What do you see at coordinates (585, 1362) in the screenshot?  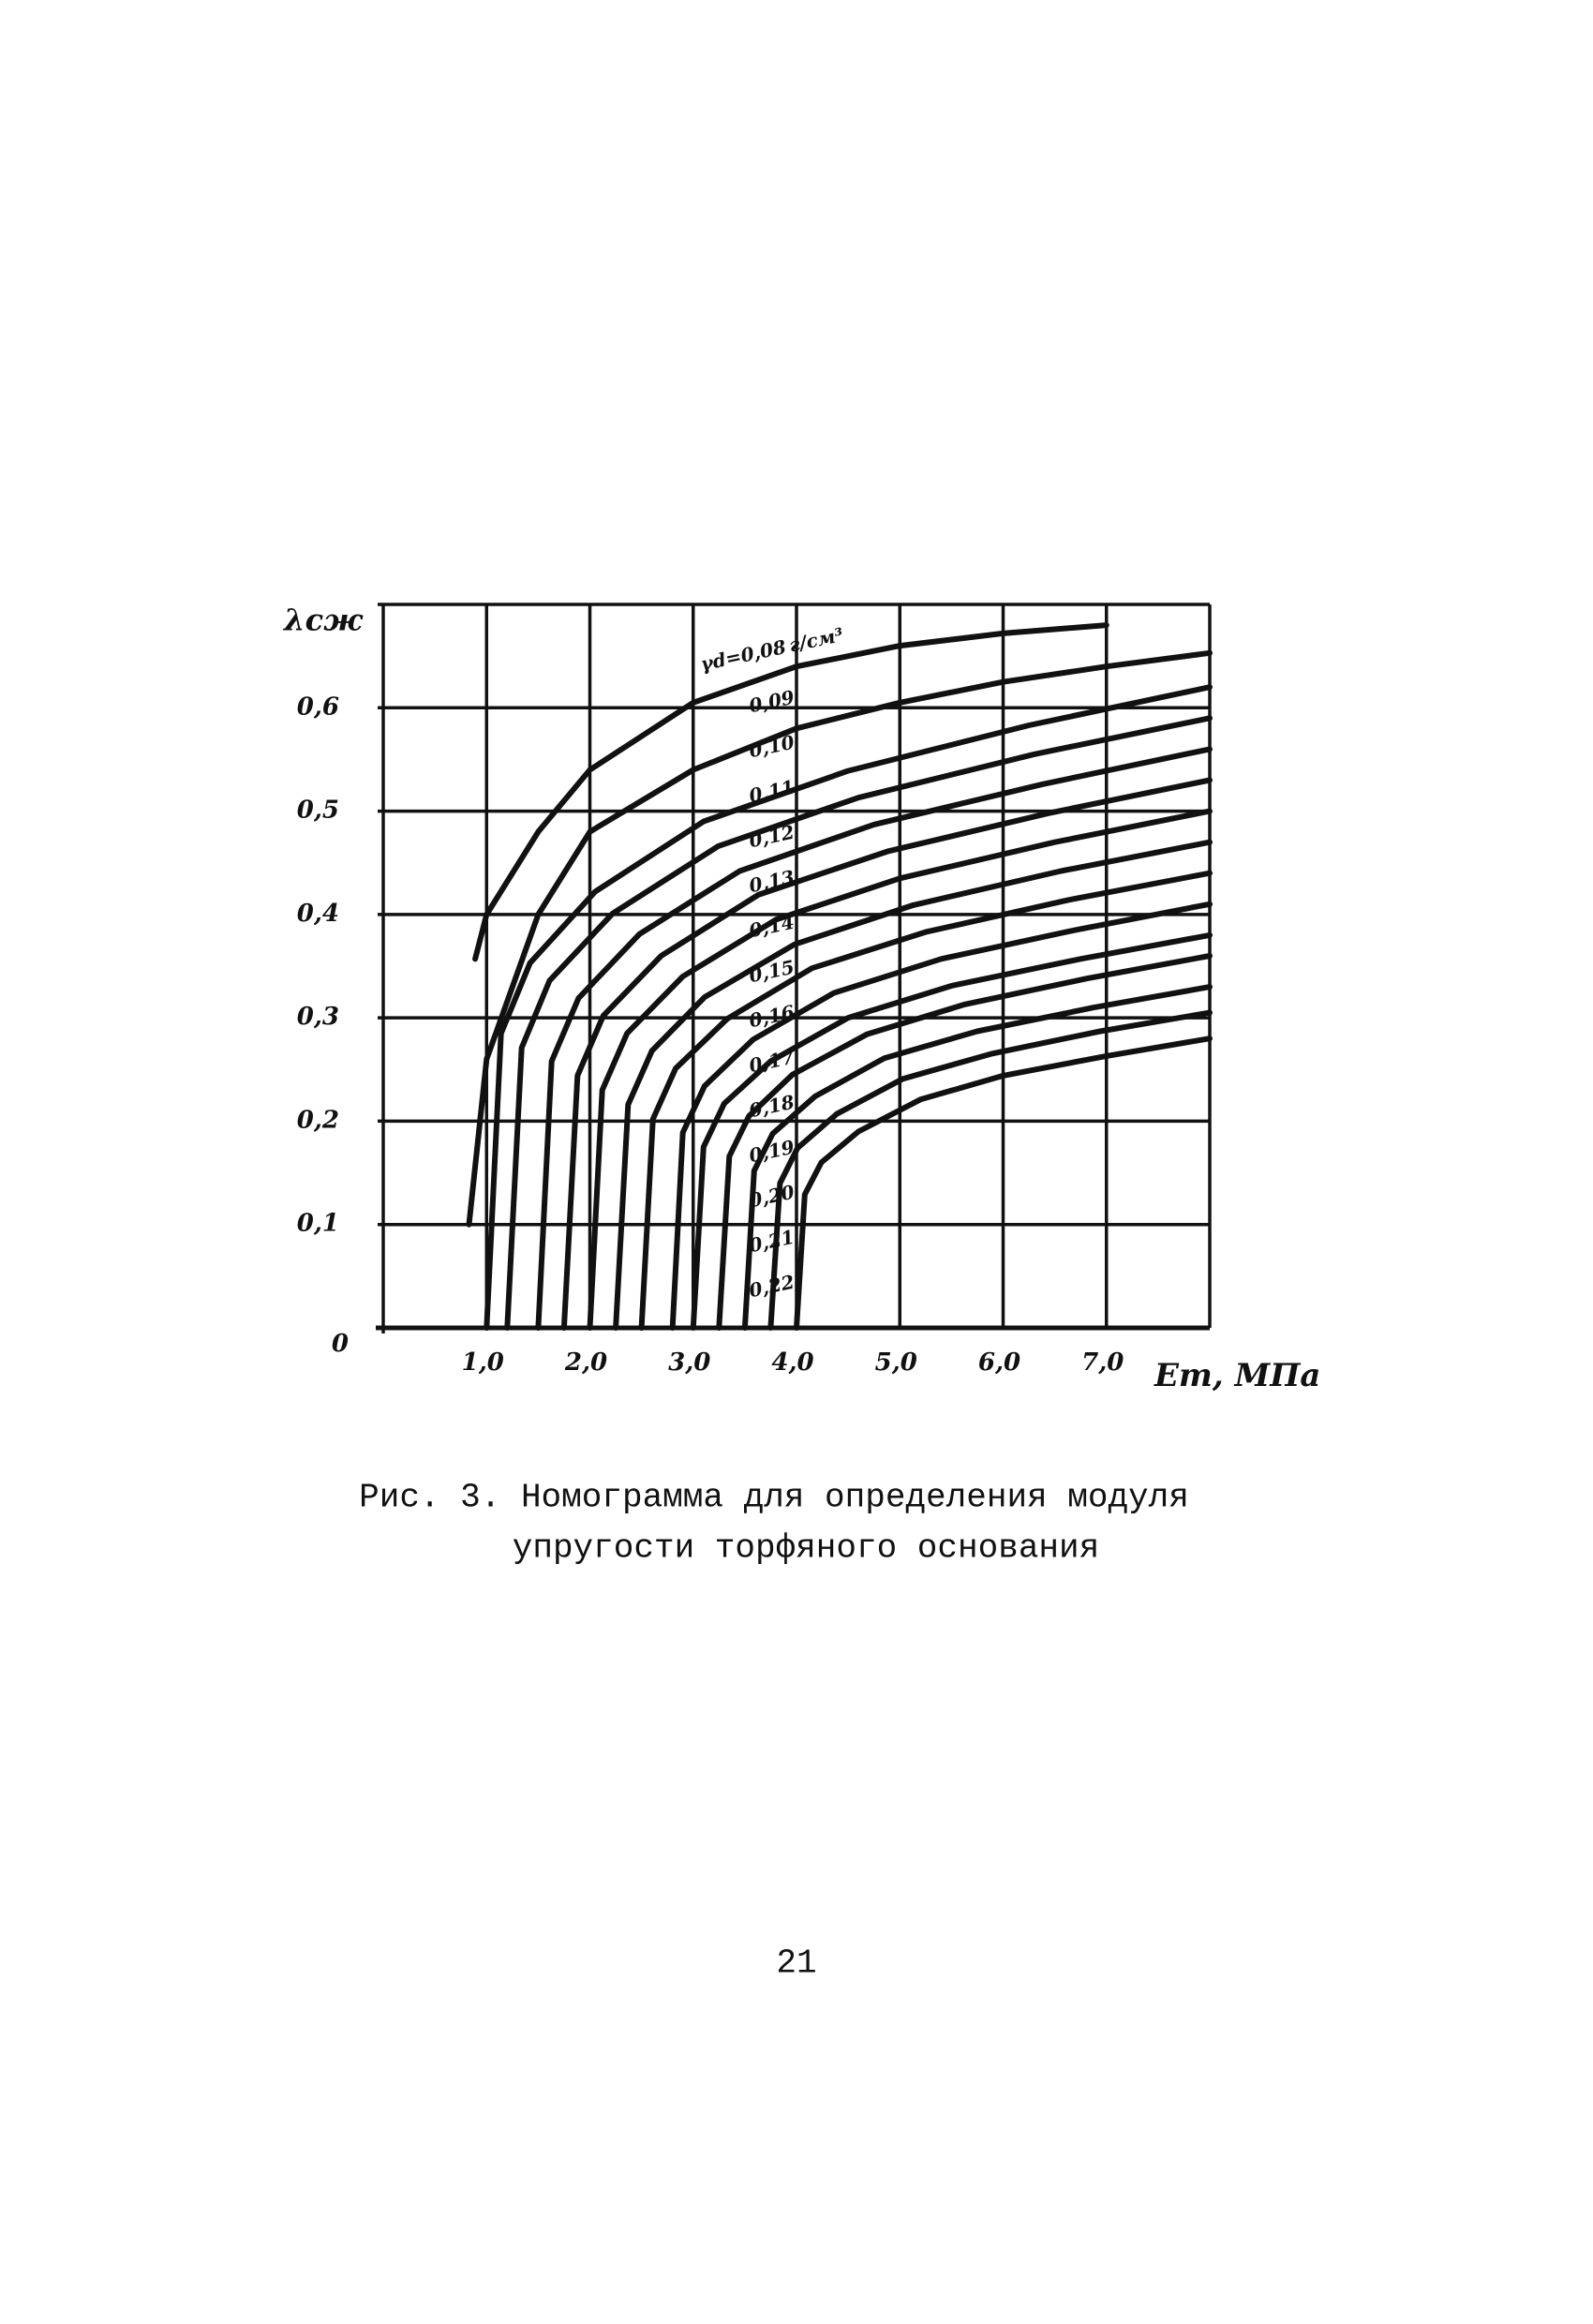 I see `x-tick-label: 2,0` at bounding box center [585, 1362].